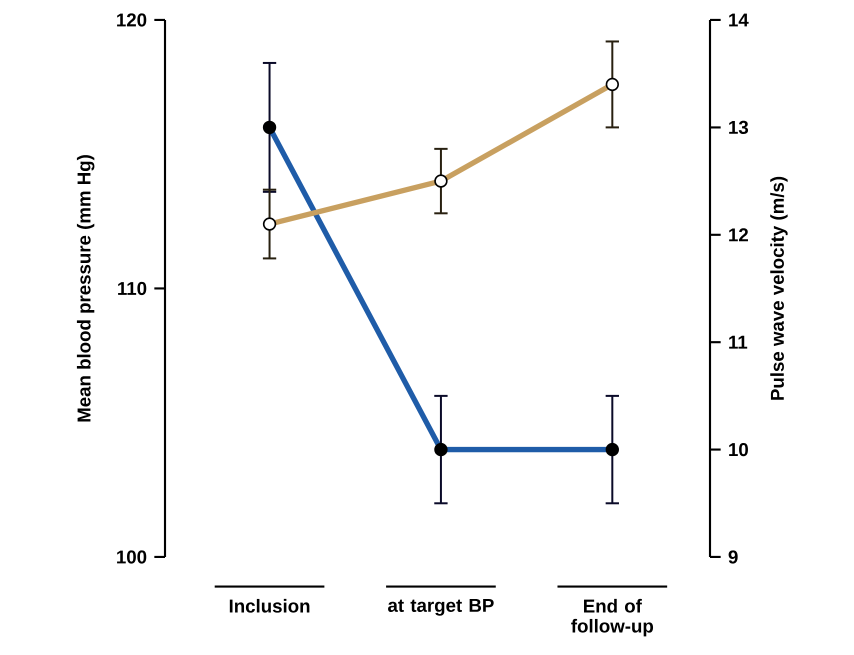 Image resolution: width=854 pixels, height=655 pixels. I want to click on y-tick-label: 110, so click(132, 289).